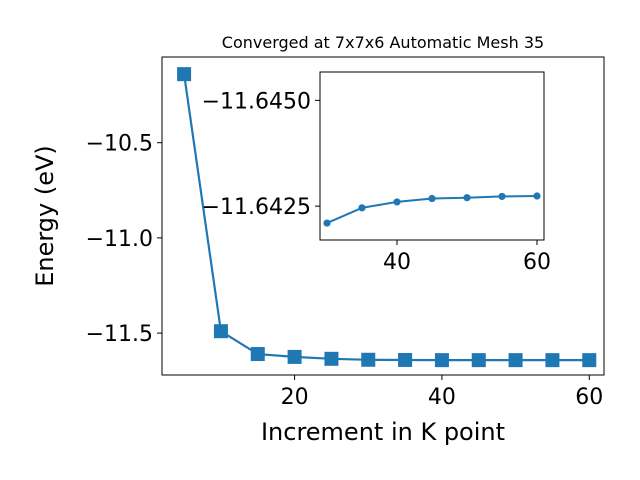 The image size is (640, 480). What do you see at coordinates (256, 207) in the screenshot?
I see `inset-y-tick-label: −11.6425` at bounding box center [256, 207].